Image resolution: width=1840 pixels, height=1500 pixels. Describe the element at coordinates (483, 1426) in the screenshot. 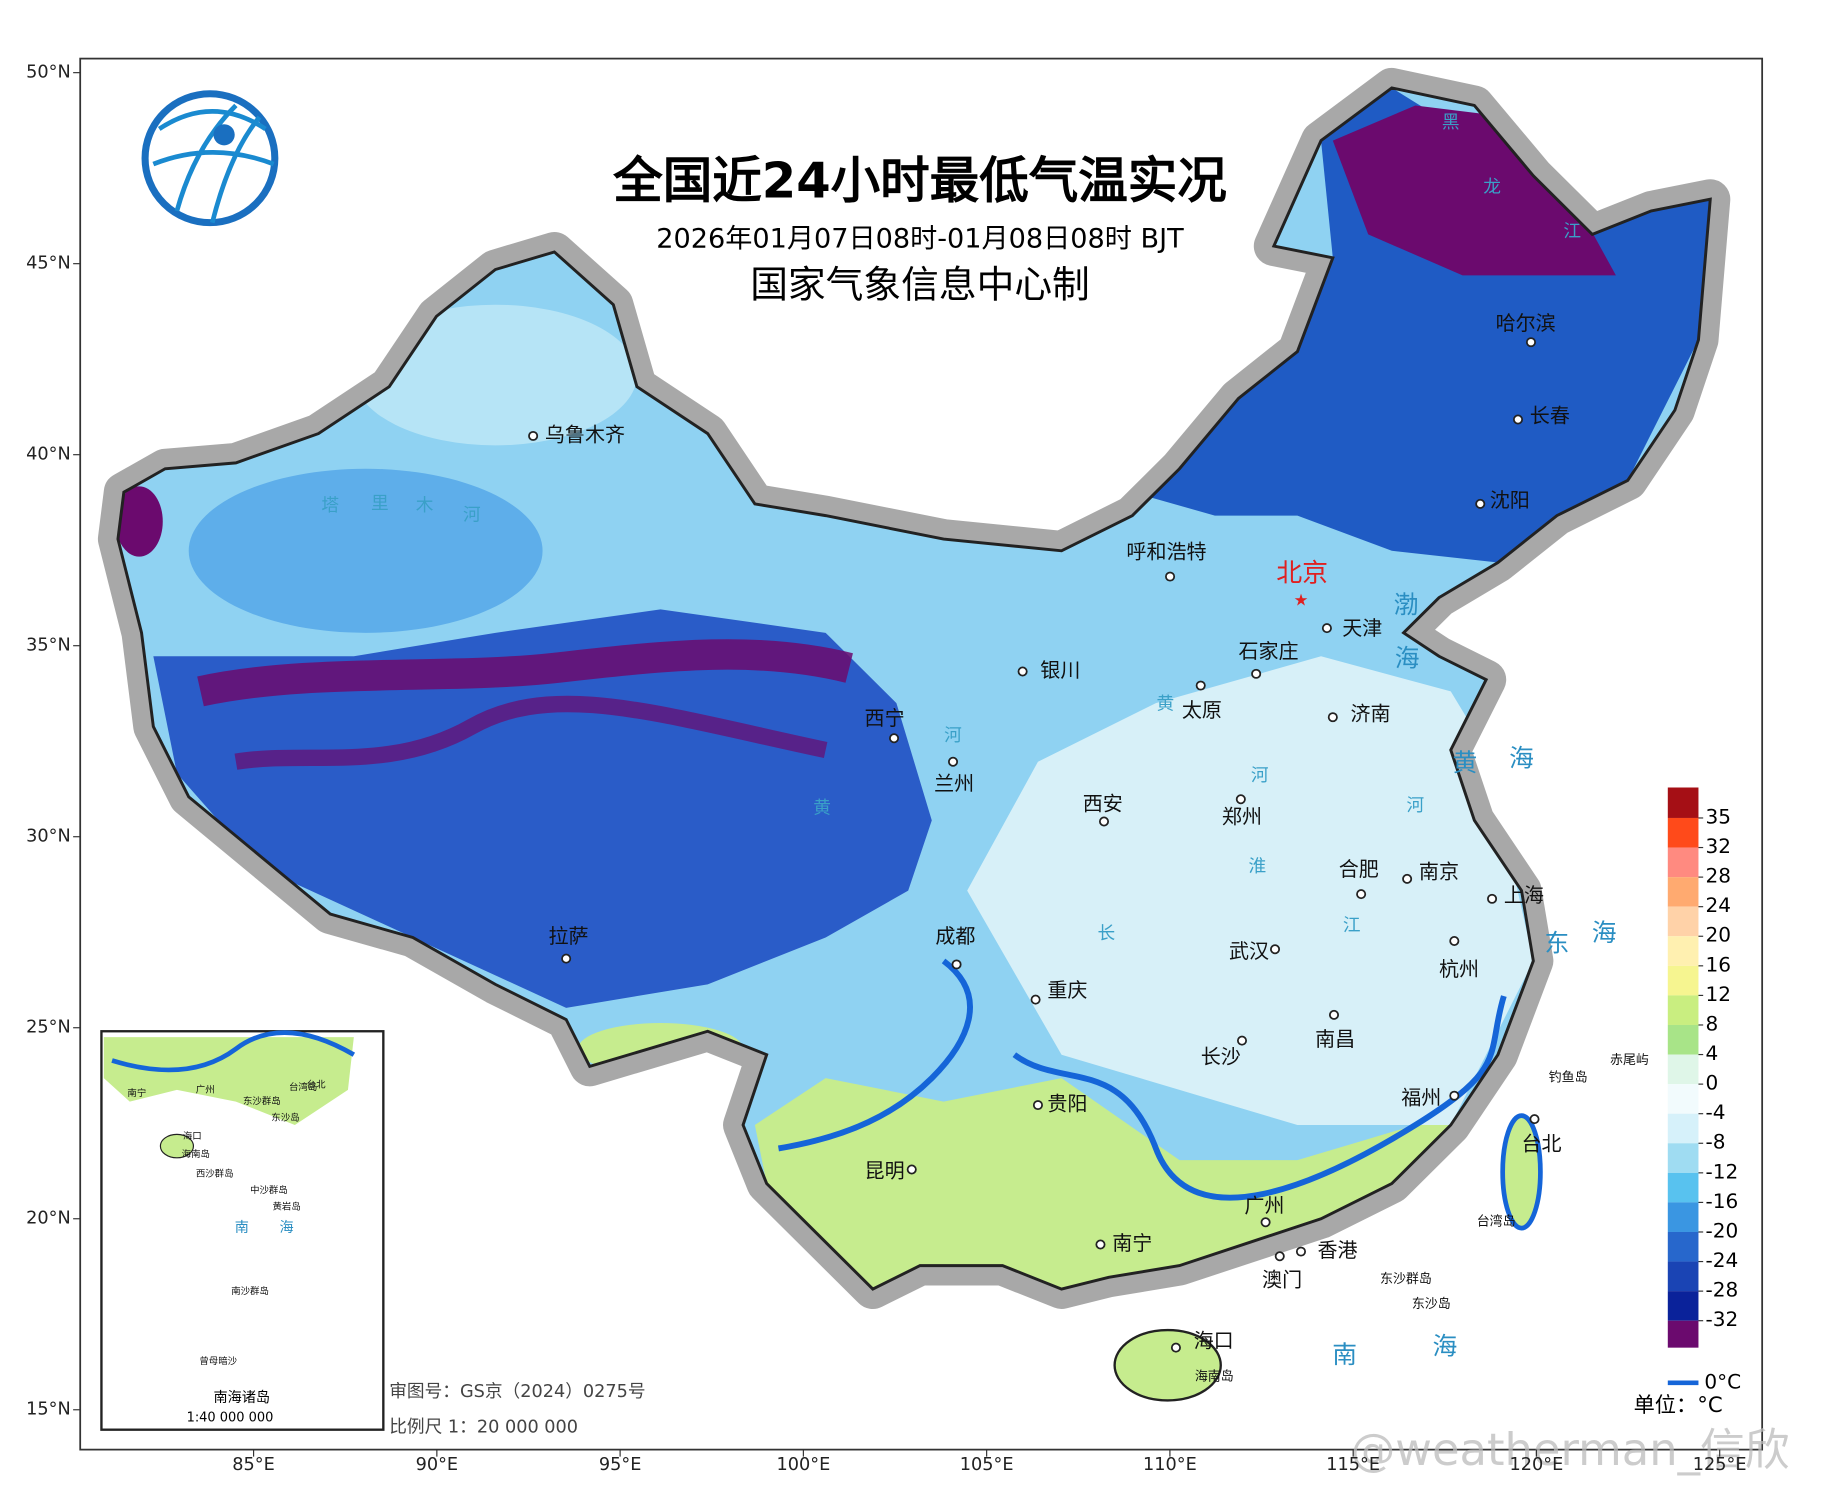

I see `scale: 比例尺 1：20 000 000` at that location.